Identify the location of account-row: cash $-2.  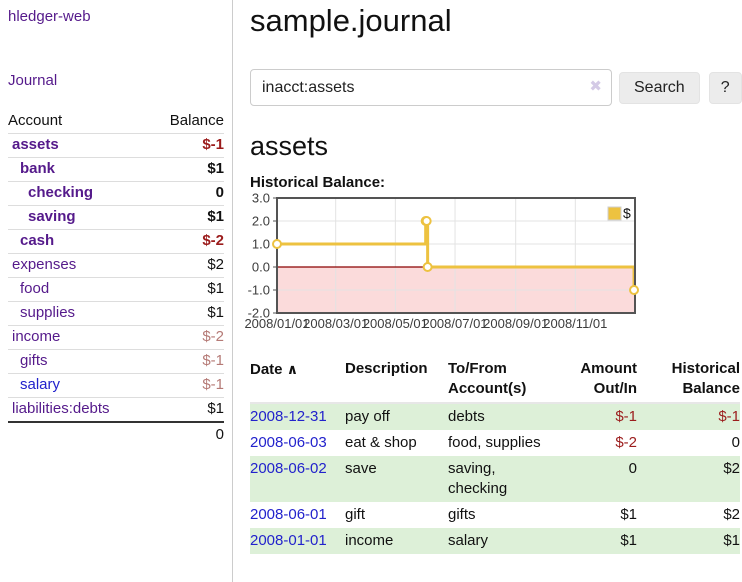
(116, 241).